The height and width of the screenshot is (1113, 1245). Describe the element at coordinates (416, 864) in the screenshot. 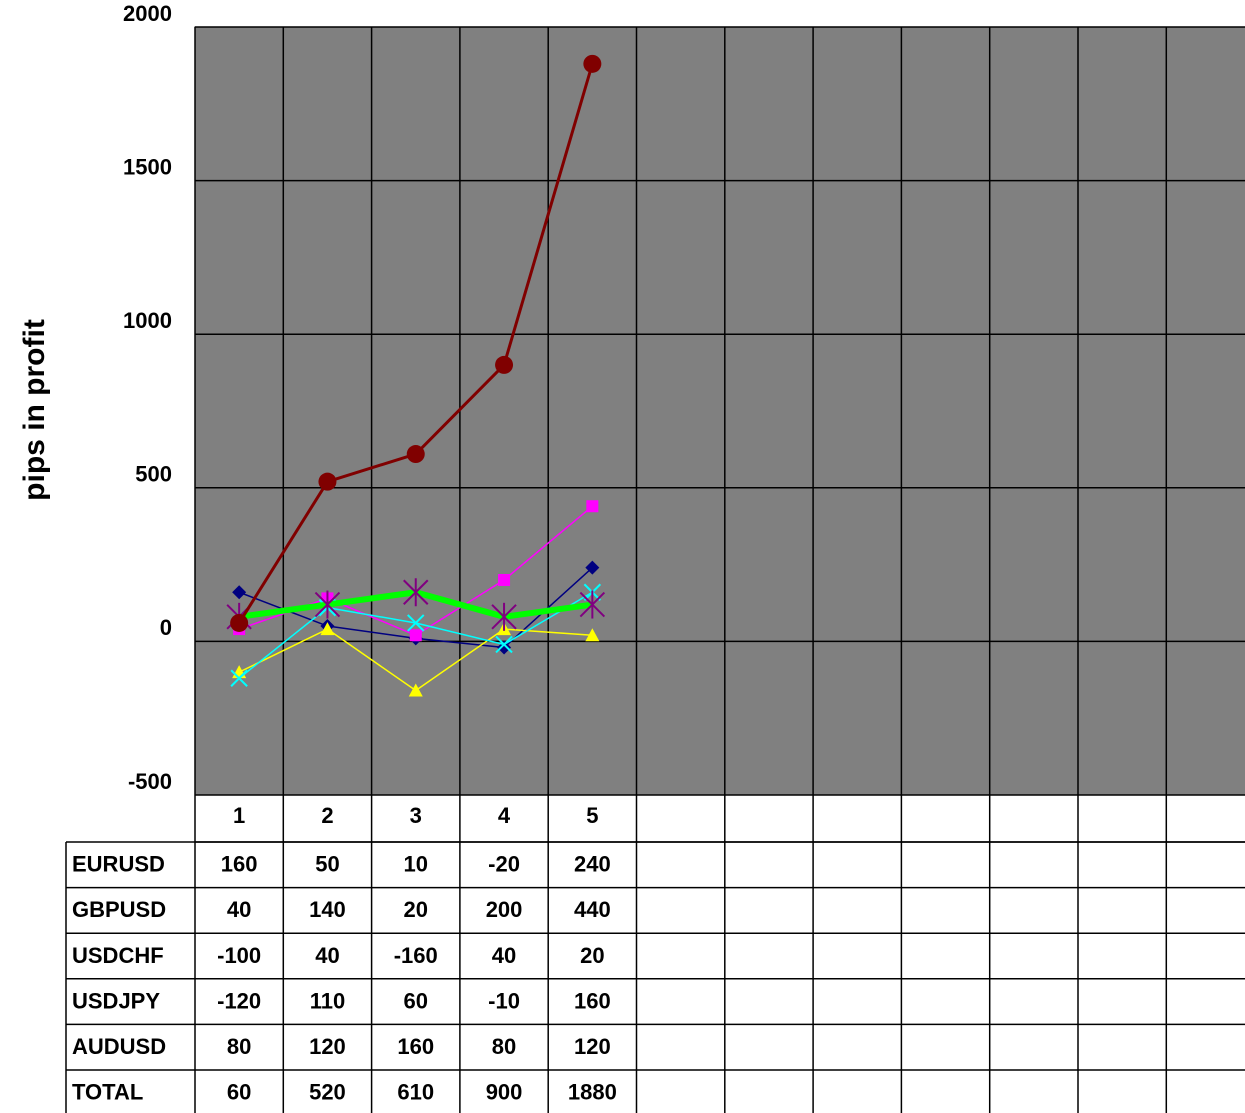

I see `table-value: 10` at that location.